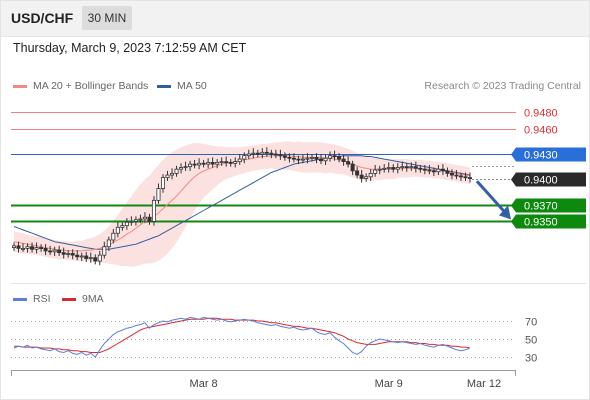  I want to click on rsi-tick-30: 30, so click(531, 359).